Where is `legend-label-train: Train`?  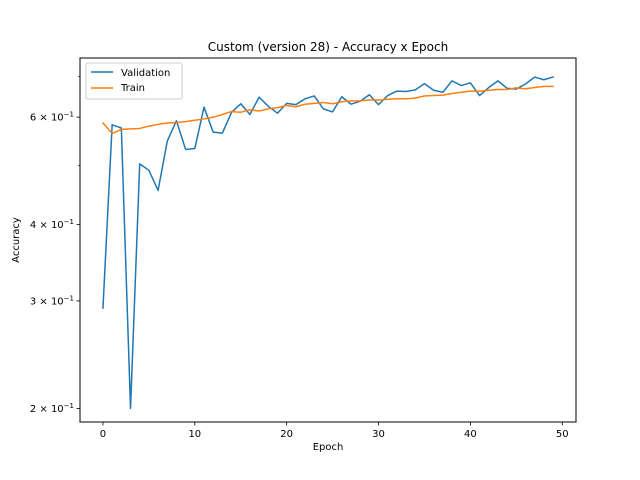 legend-label-train: Train is located at coordinates (132, 88).